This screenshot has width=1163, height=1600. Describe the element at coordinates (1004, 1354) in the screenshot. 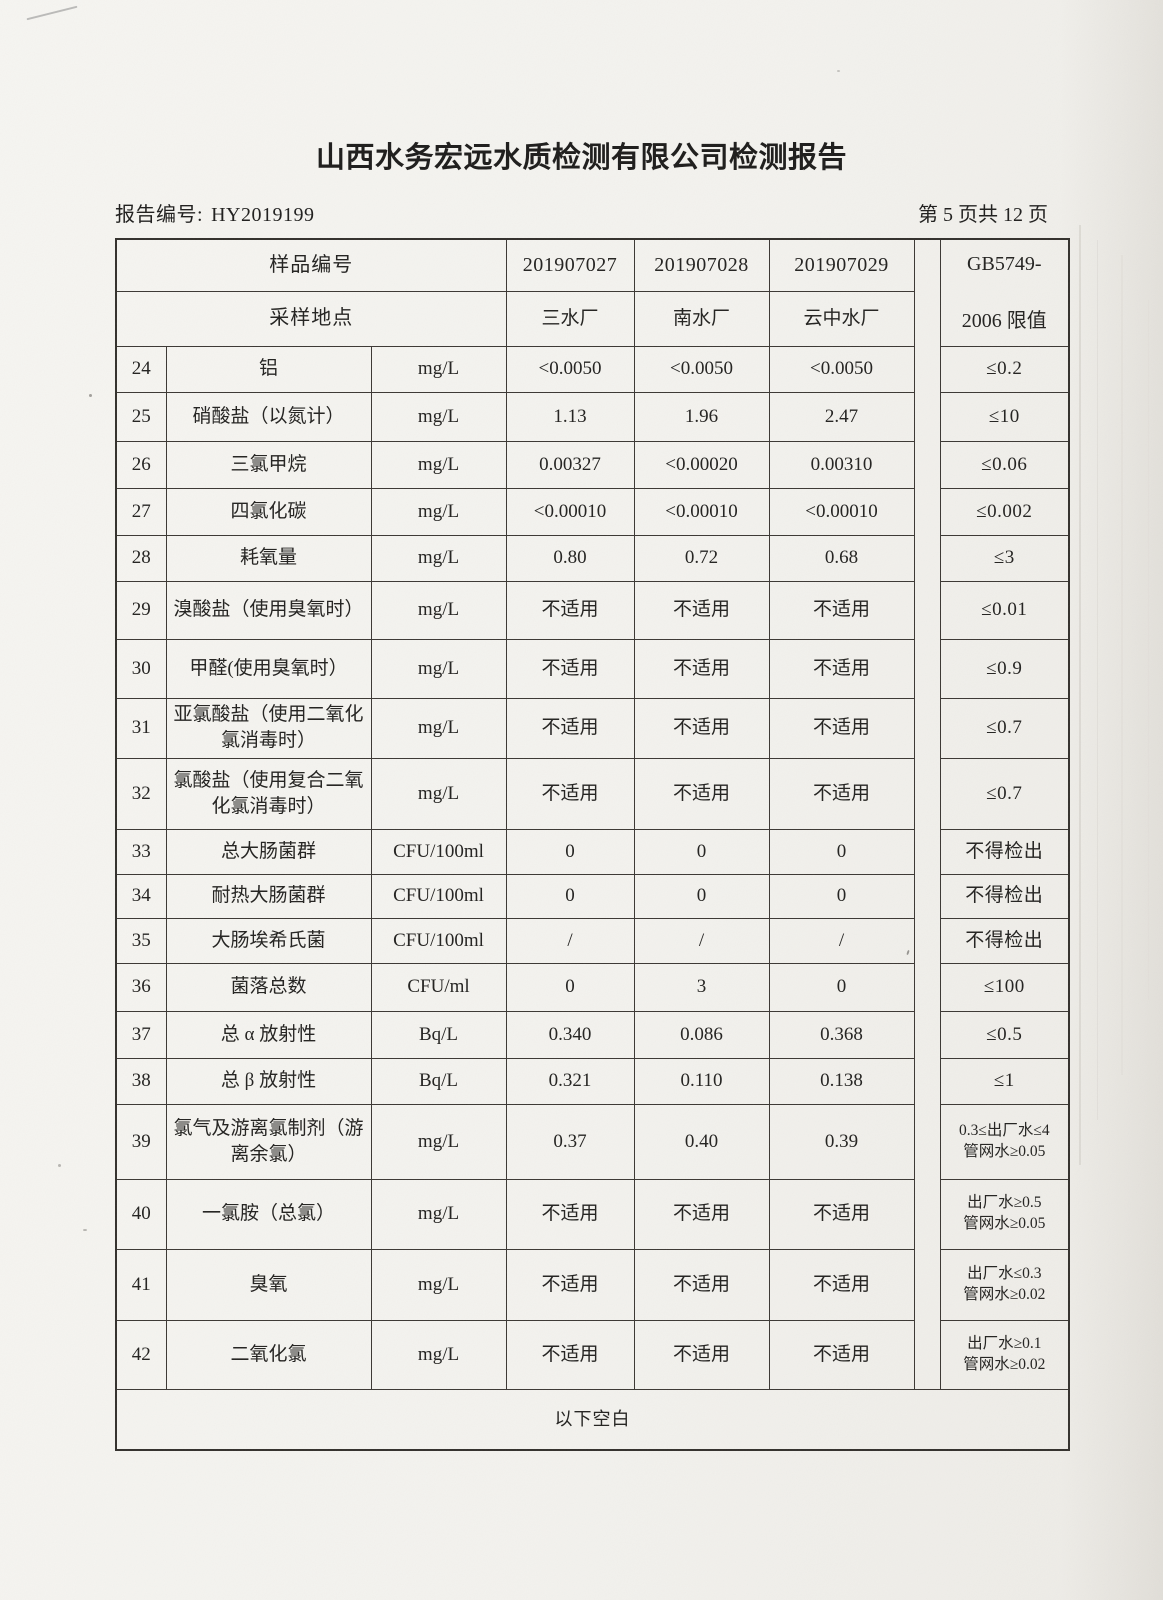

I see `limit-value: 出厂水≥0.1 管网水≥0.02` at that location.